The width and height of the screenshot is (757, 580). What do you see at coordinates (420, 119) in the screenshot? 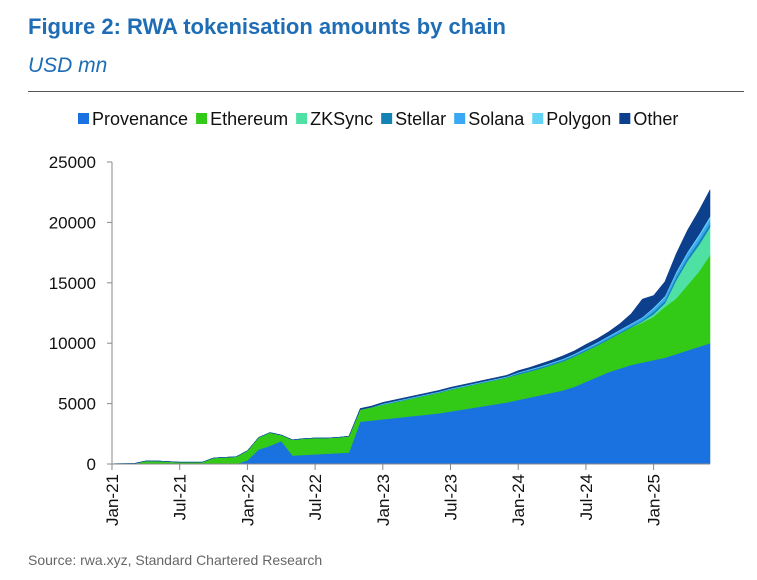
I see `legend-label-stellar: Stellar` at bounding box center [420, 119].